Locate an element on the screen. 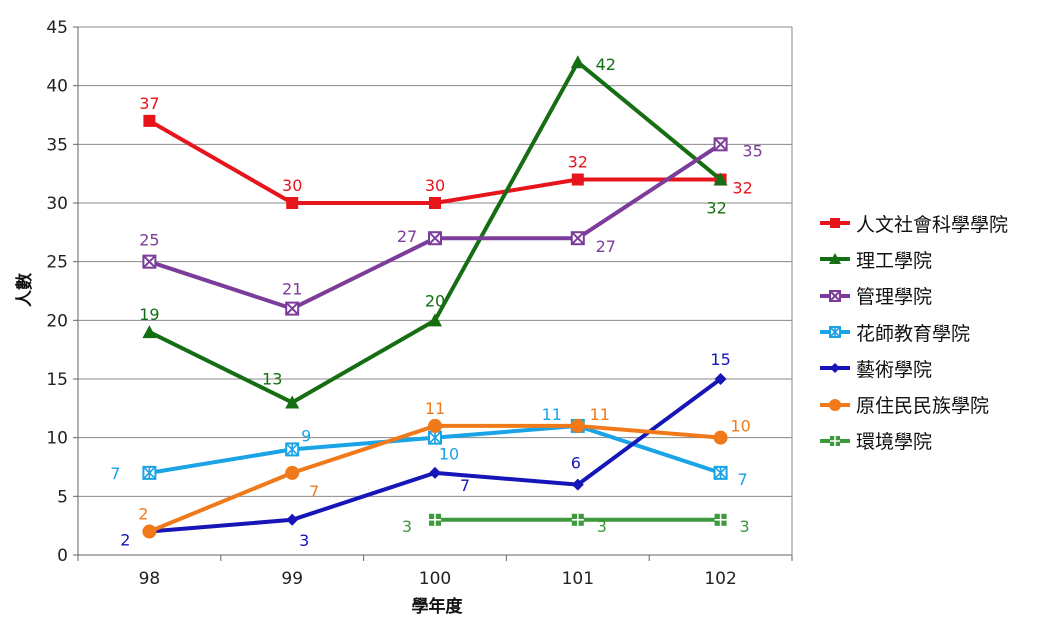 Image resolution: width=1041 pixels, height=622 pixels. data-label: 6 is located at coordinates (576, 463).